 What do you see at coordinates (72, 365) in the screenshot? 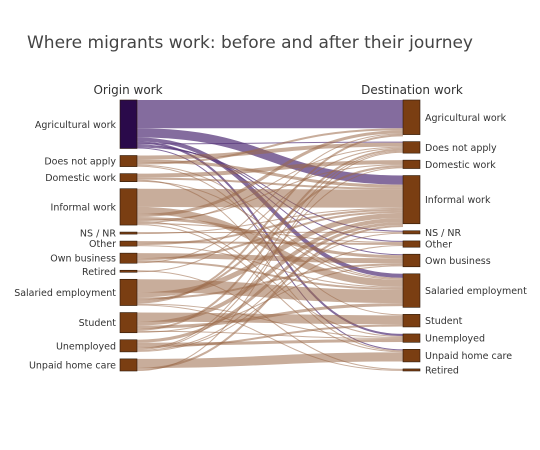
I see `origin-node-label-11: Unpaid home care` at bounding box center [72, 365].